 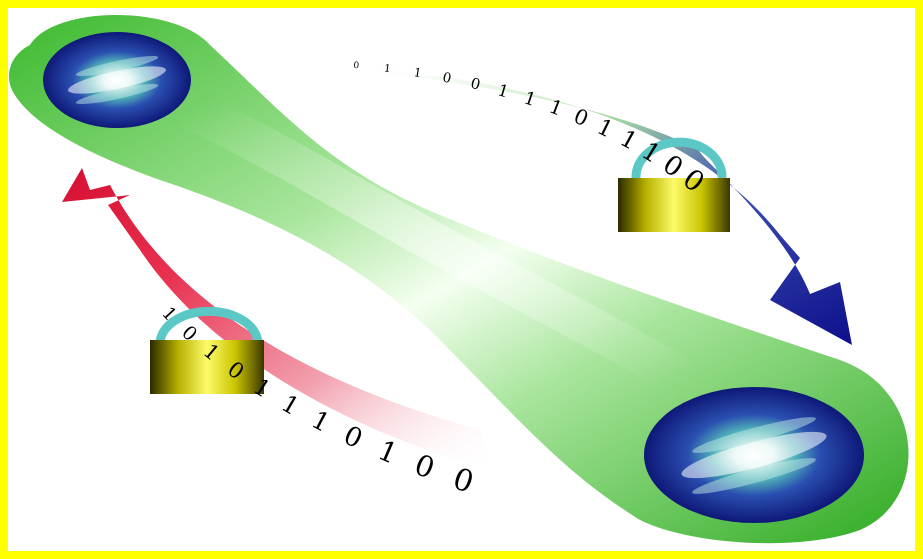 What do you see at coordinates (117, 80) in the screenshot?
I see `entangled-particle-icon-upper` at bounding box center [117, 80].